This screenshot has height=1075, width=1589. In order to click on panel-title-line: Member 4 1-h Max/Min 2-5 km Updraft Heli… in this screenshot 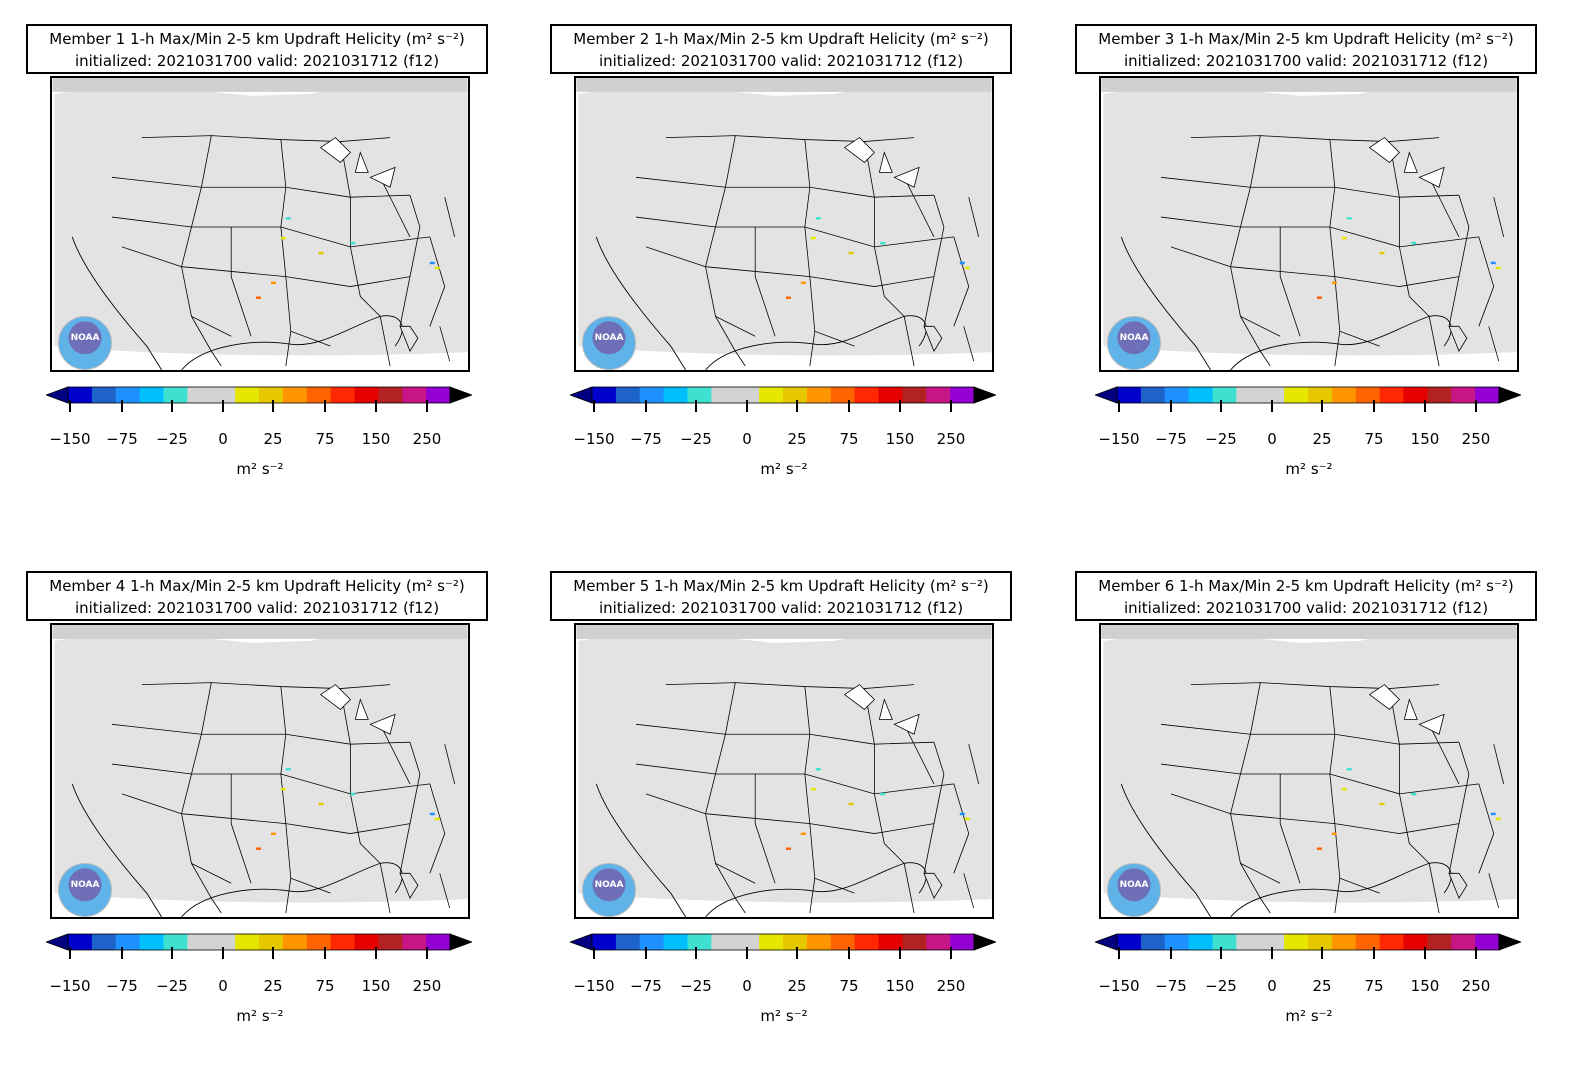, I will do `click(257, 586)`.